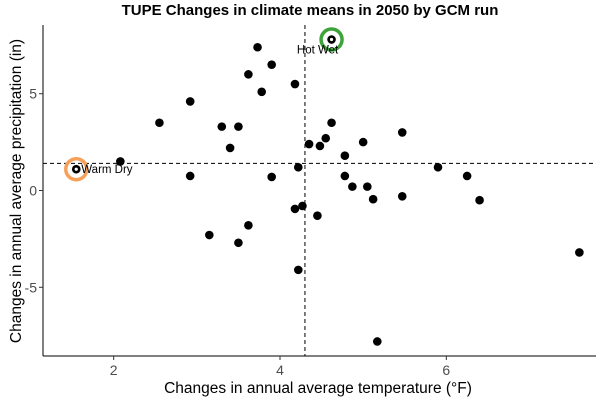  Describe the element at coordinates (280, 370) in the screenshot. I see `x-tick-label: 4` at that location.